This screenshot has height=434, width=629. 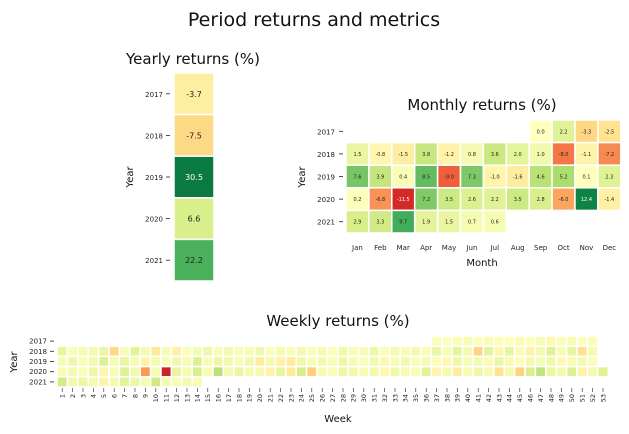 I want to click on weekly-year-tick: 2021, so click(x=38, y=382).